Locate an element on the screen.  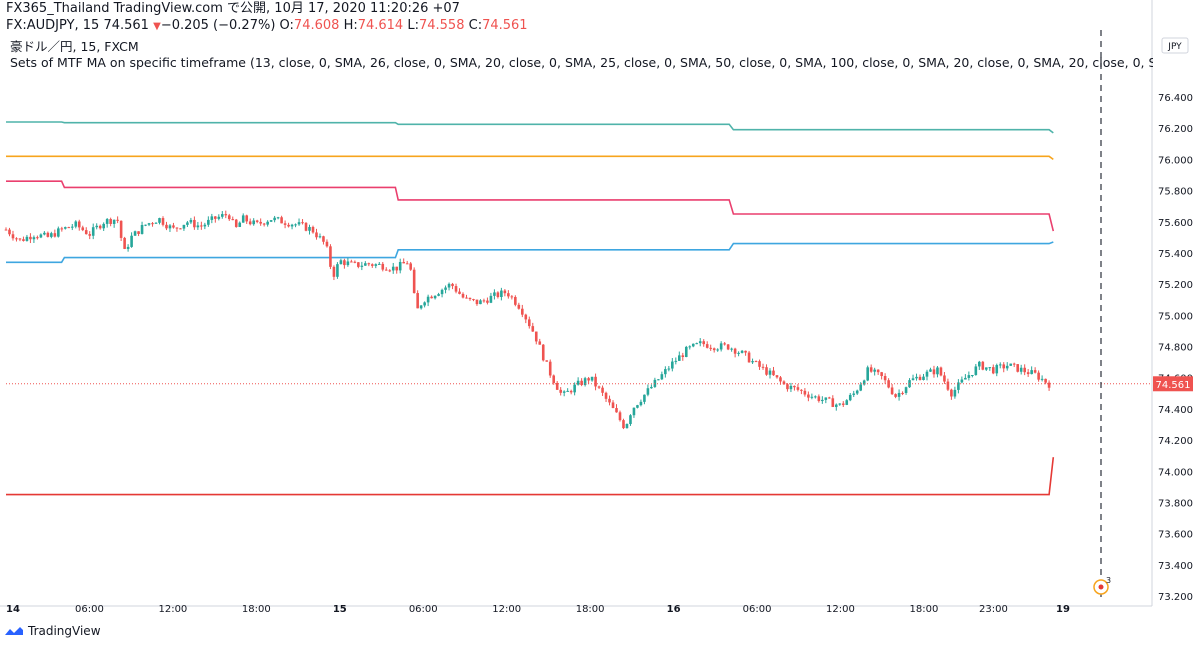
ma-line-ma_teal is located at coordinates (530, 127).